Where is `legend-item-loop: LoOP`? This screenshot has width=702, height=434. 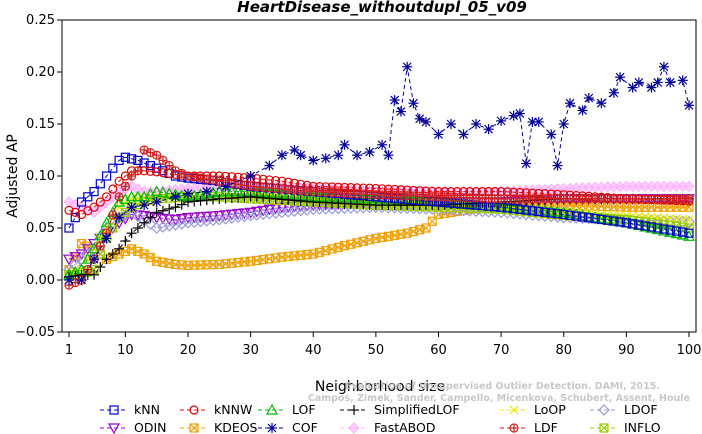 legend-item-loop: LoOP is located at coordinates (533, 409).